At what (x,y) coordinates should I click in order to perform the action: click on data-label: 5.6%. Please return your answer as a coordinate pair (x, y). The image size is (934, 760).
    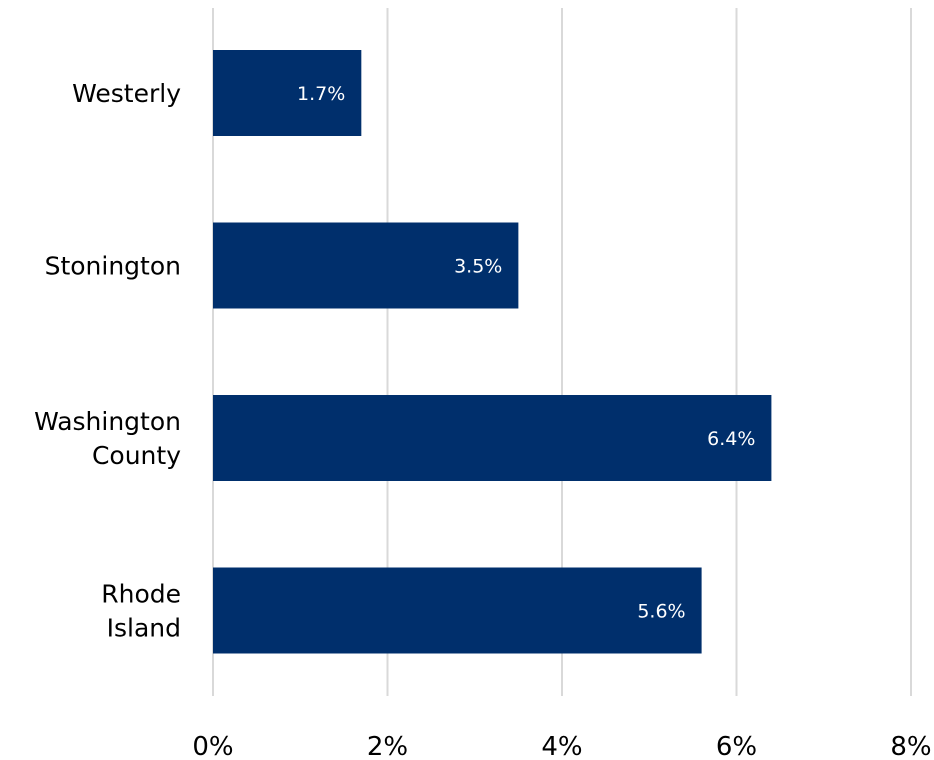
    Looking at the image, I should click on (661, 612).